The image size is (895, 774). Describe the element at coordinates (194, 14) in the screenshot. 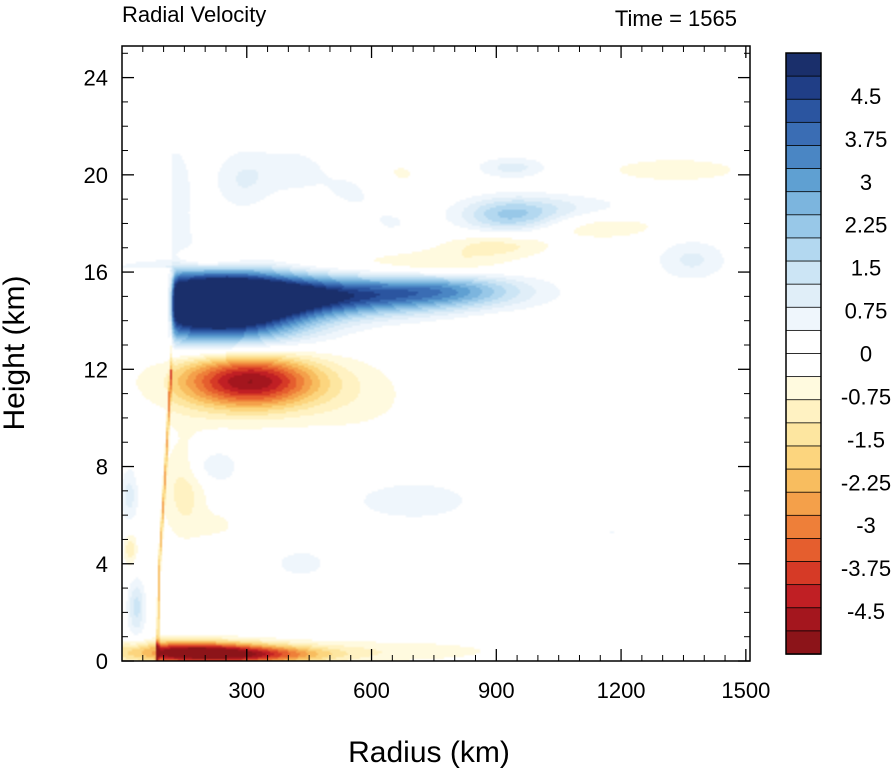

I see `chart-title: Radial Velocity` at that location.